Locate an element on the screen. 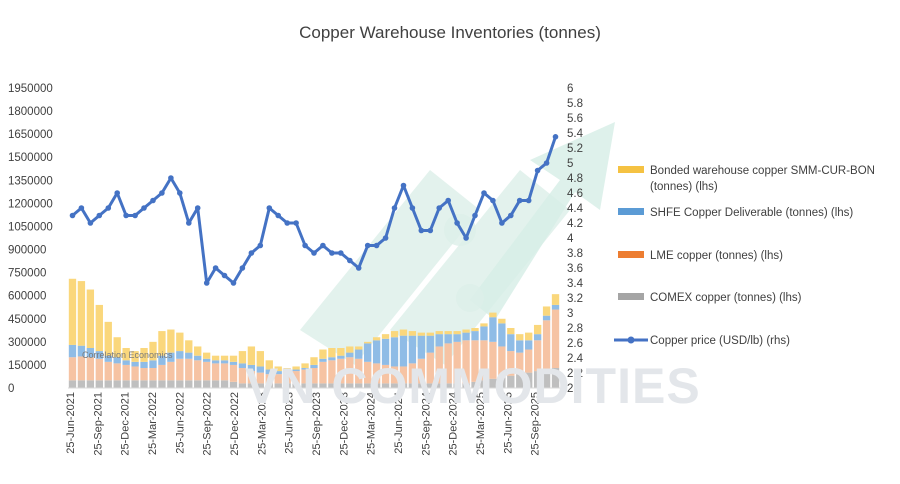 This screenshot has height=484, width=900. y-right-tick-15: 5 is located at coordinates (570, 164).